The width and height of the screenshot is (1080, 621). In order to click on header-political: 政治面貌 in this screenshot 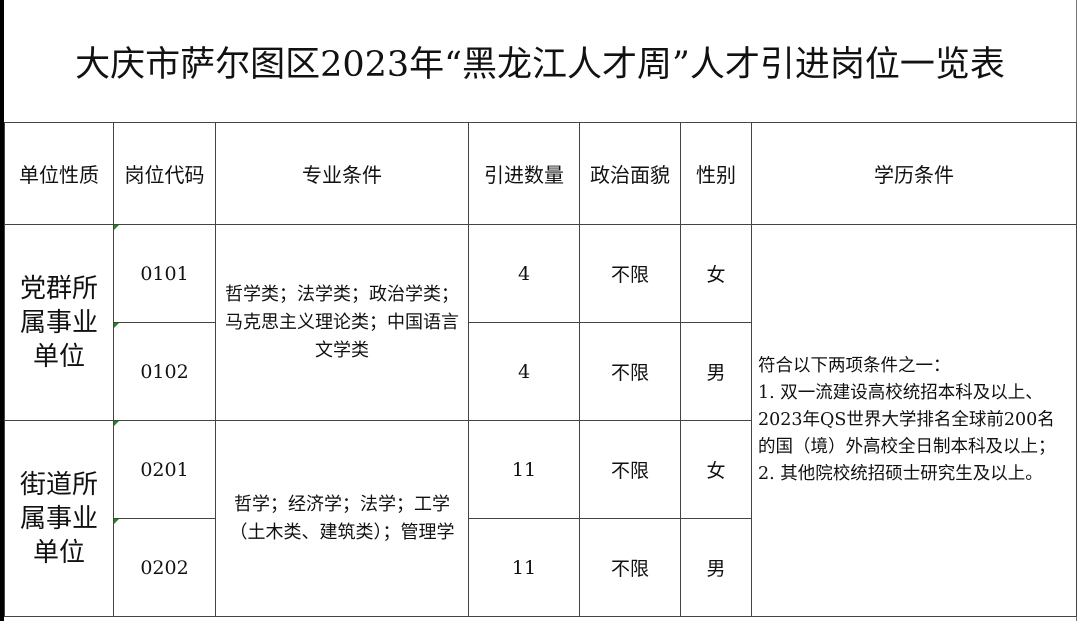, I will do `click(630, 173)`.